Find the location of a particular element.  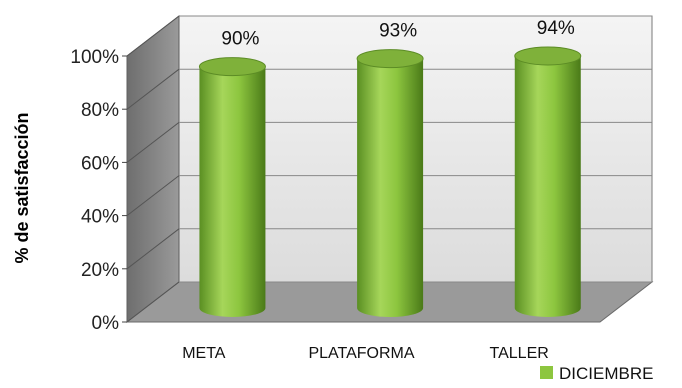

y-axis-label: % de satisfacción is located at coordinates (22, 187).